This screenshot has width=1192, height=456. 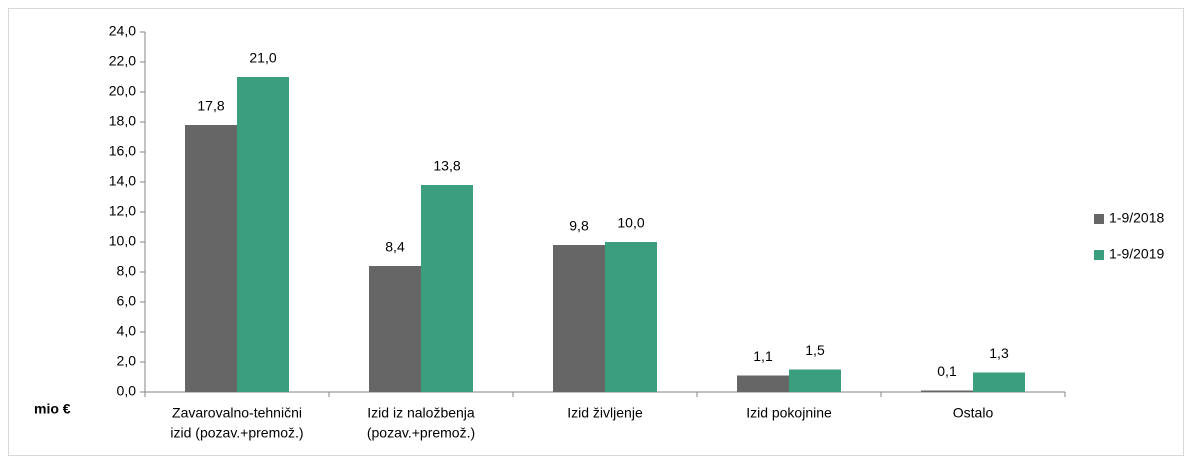 What do you see at coordinates (210, 106) in the screenshot?
I see `data-label: 17,8` at bounding box center [210, 106].